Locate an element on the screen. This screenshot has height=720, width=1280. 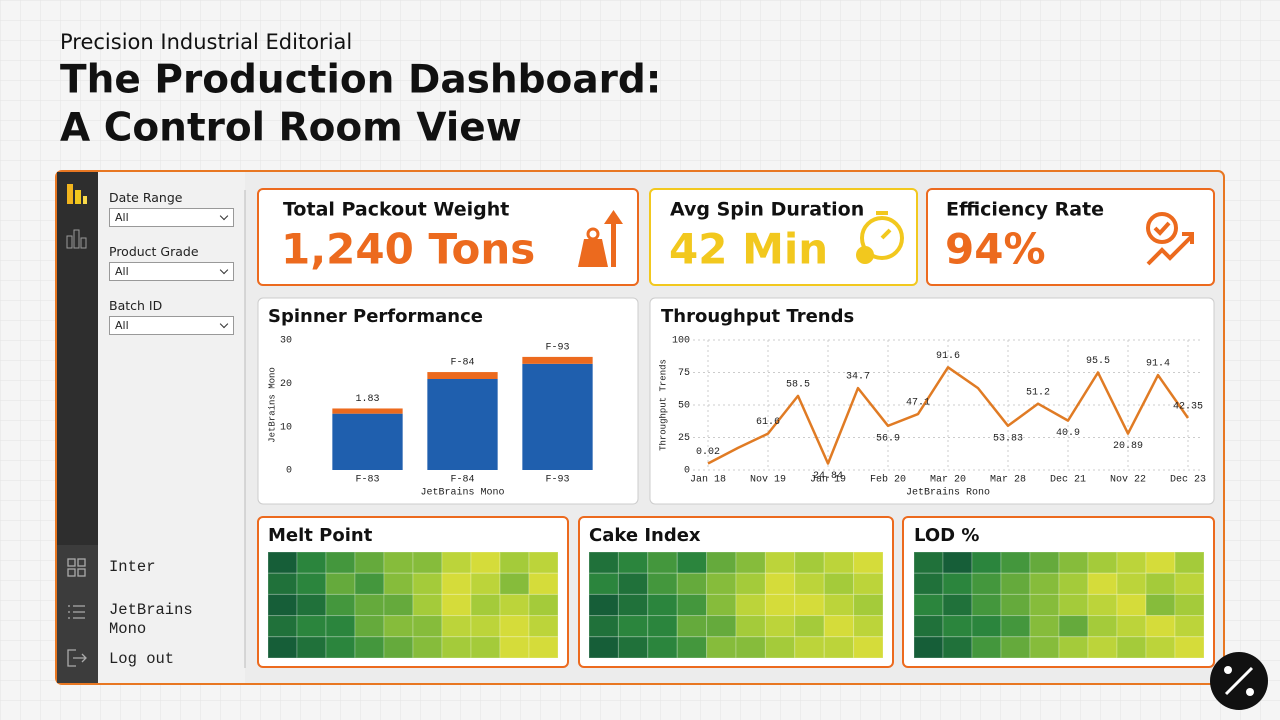
rail-bottom is located at coordinates (77, 614).